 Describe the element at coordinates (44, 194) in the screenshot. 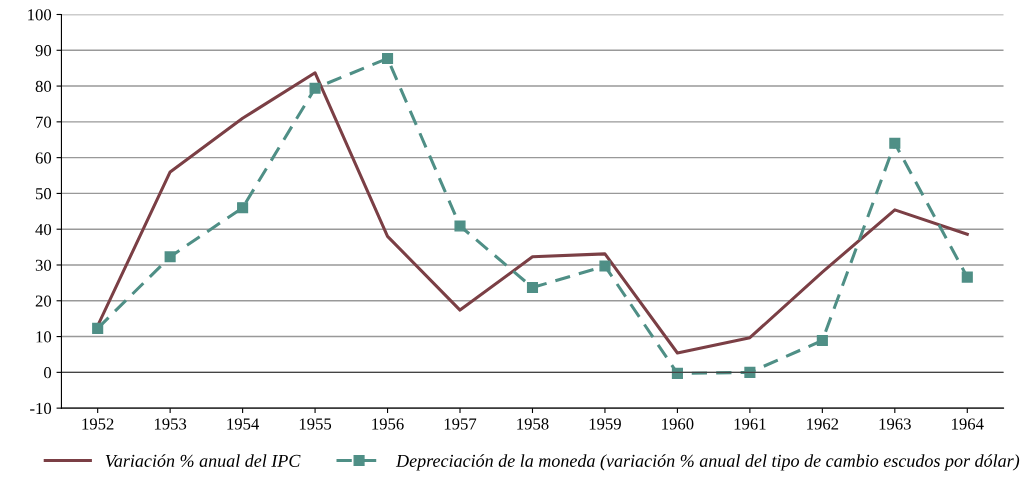

I see `y-tick-label: 50` at that location.